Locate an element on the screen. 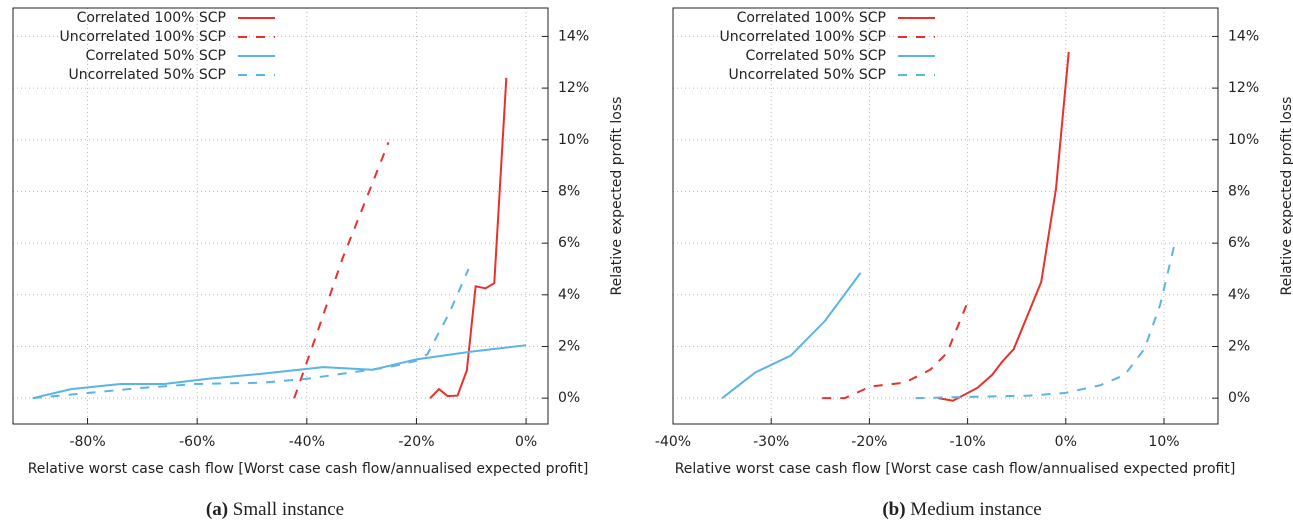 The width and height of the screenshot is (1293, 526). caption: (b) Medium instance is located at coordinates (961, 509).